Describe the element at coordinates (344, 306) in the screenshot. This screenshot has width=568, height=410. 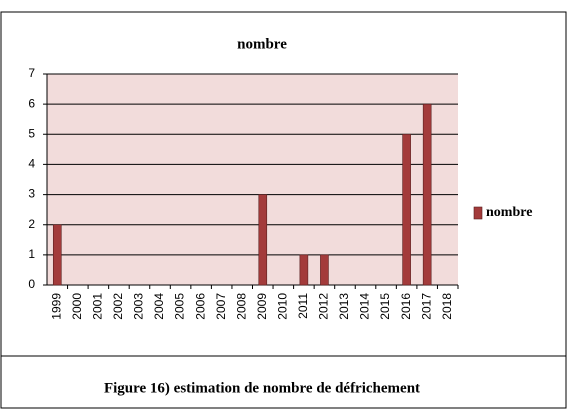
I see `x-tick-label: 2013` at that location.